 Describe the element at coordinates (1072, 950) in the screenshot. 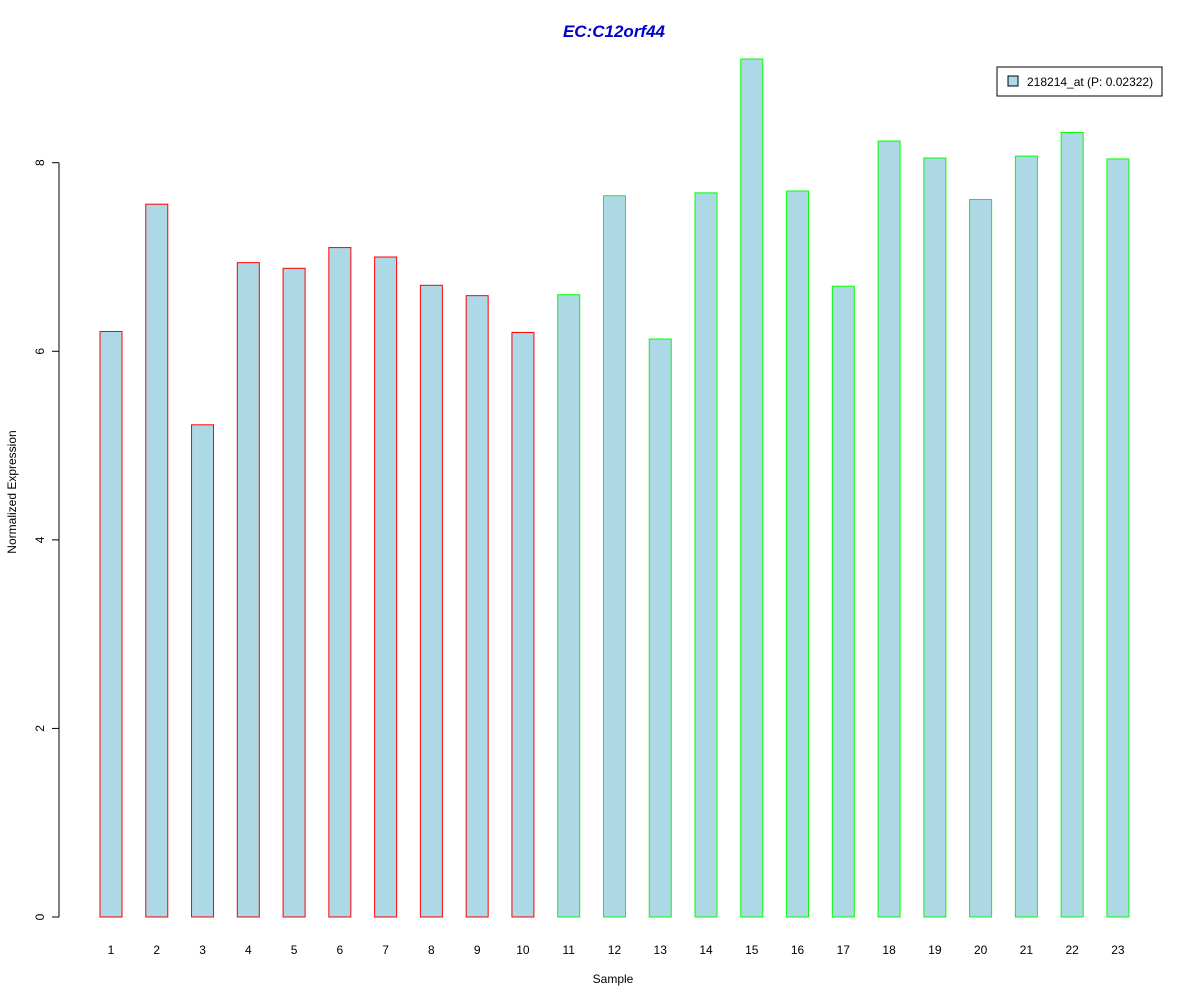

I see `x-tick-label: 22` at that location.